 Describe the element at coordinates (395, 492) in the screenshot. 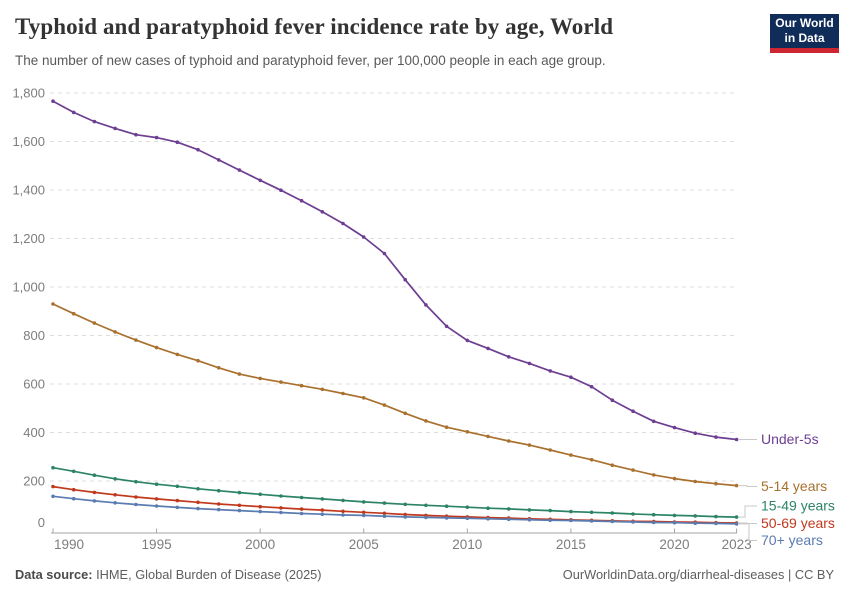

I see `series-line-15-49-years` at that location.